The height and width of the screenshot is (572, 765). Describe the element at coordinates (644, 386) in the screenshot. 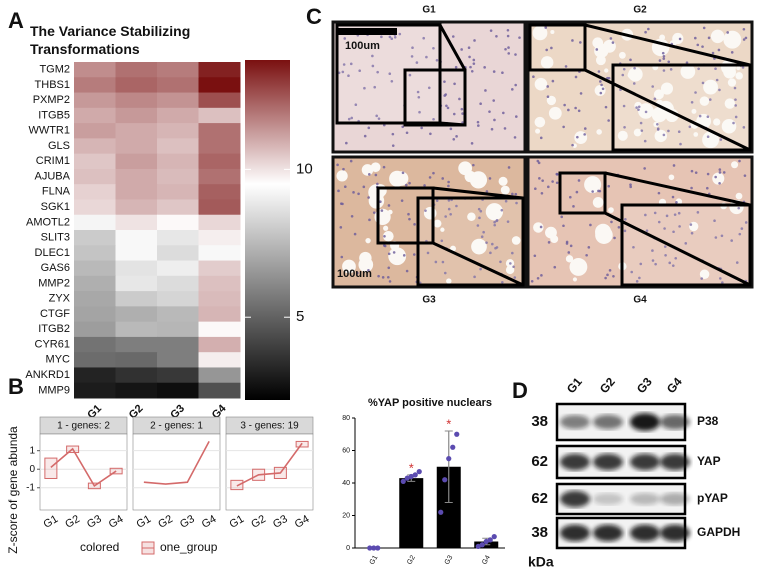

I see `lane-label: G3` at that location.